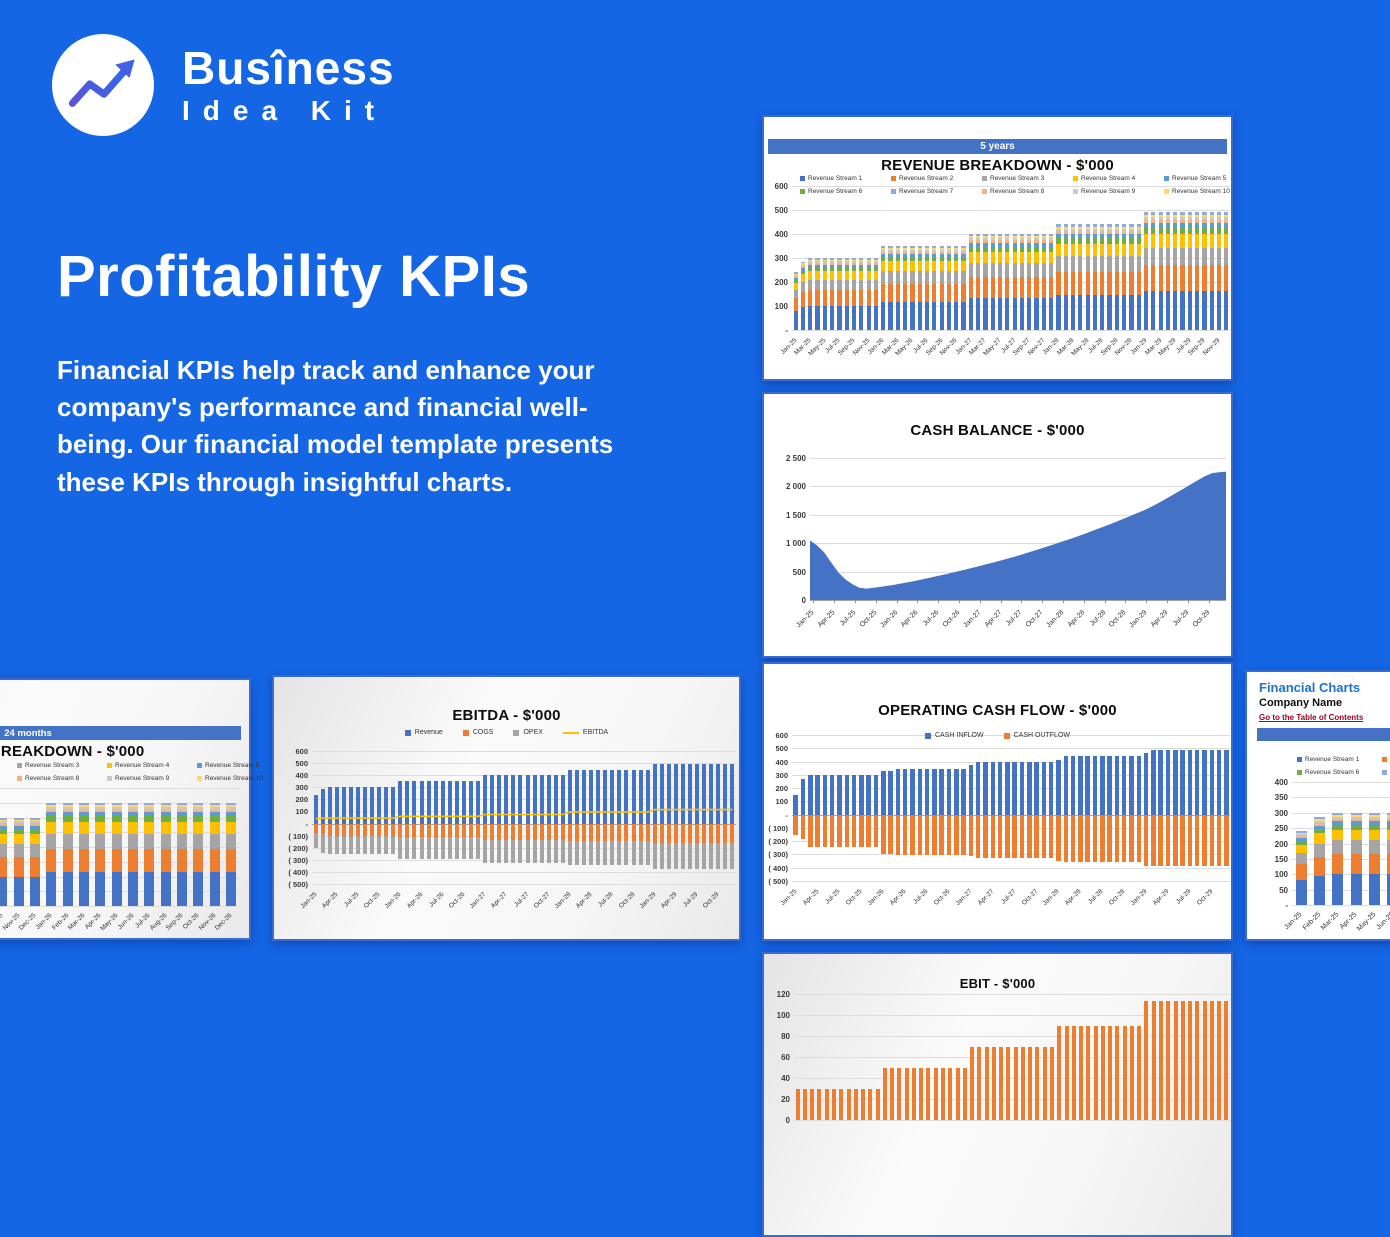 The image size is (1390, 1237). Describe the element at coordinates (781, 282) in the screenshot. I see `y-axis-label: 200` at that location.